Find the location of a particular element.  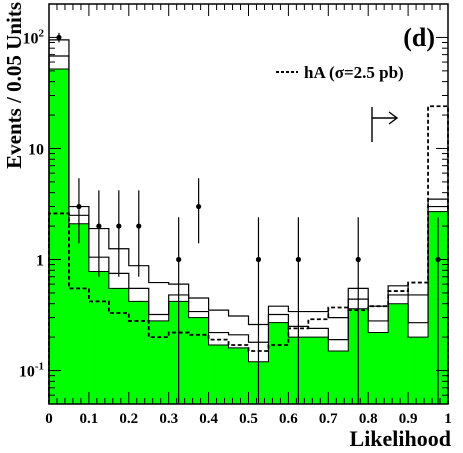

y-tick-exponent: -1 is located at coordinates (39, 367).